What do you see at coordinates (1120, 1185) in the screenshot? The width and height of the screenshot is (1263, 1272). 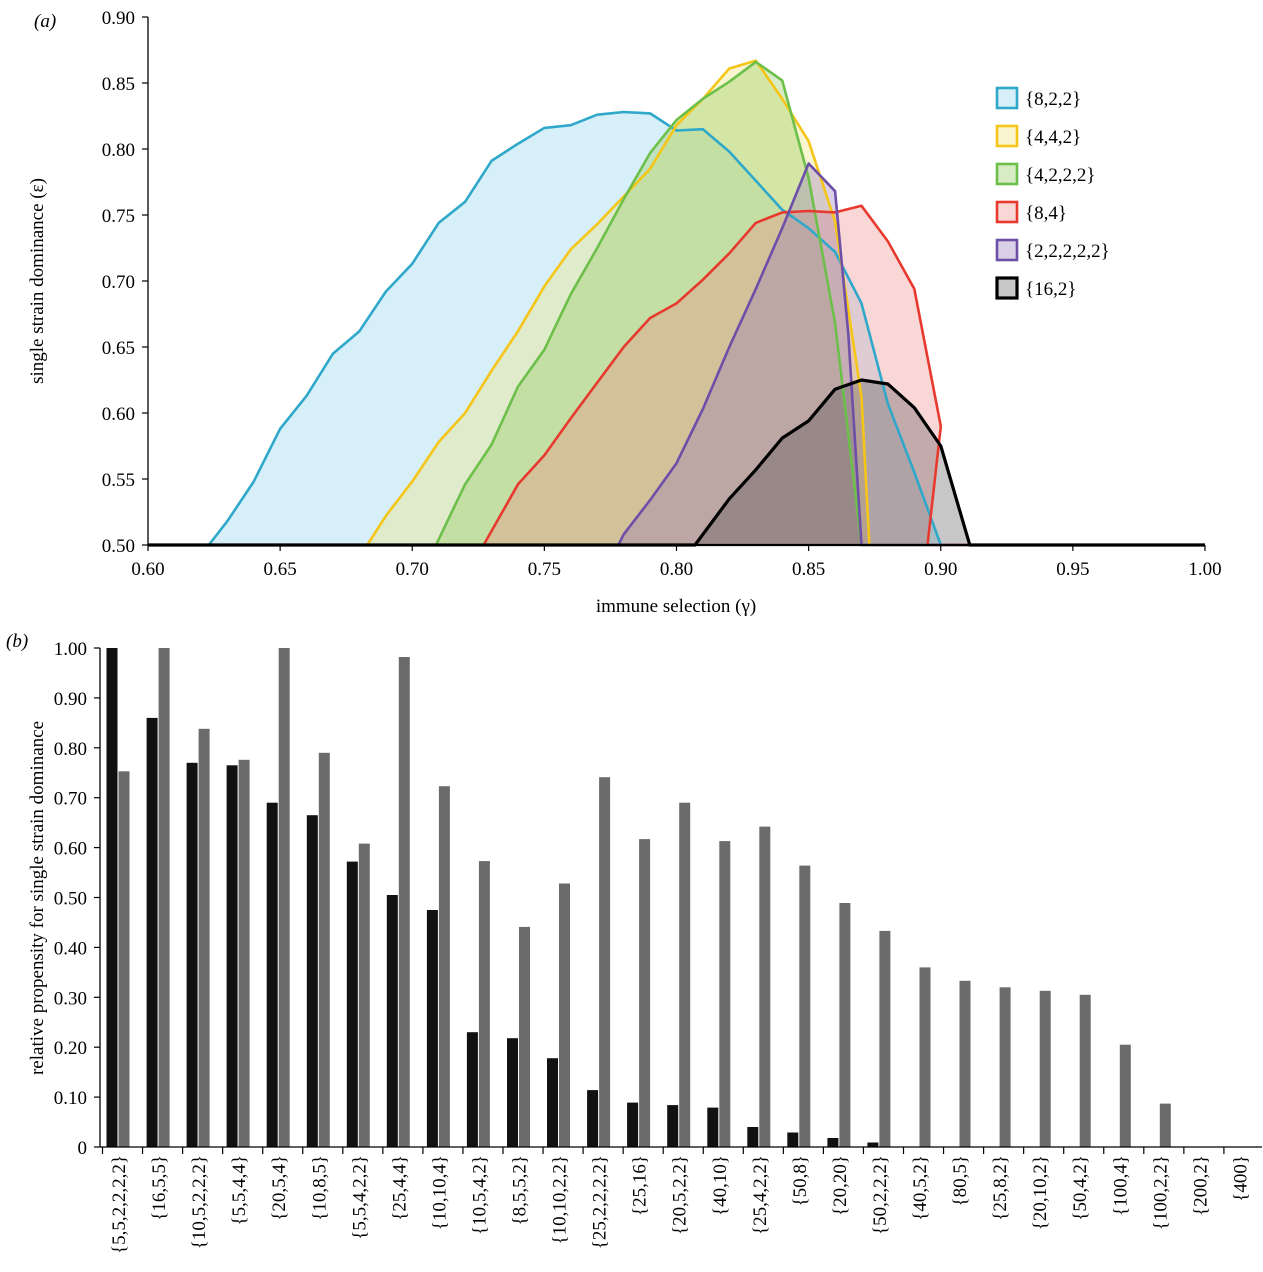 I see `category-label-100-4: {100,4}` at bounding box center [1120, 1185].